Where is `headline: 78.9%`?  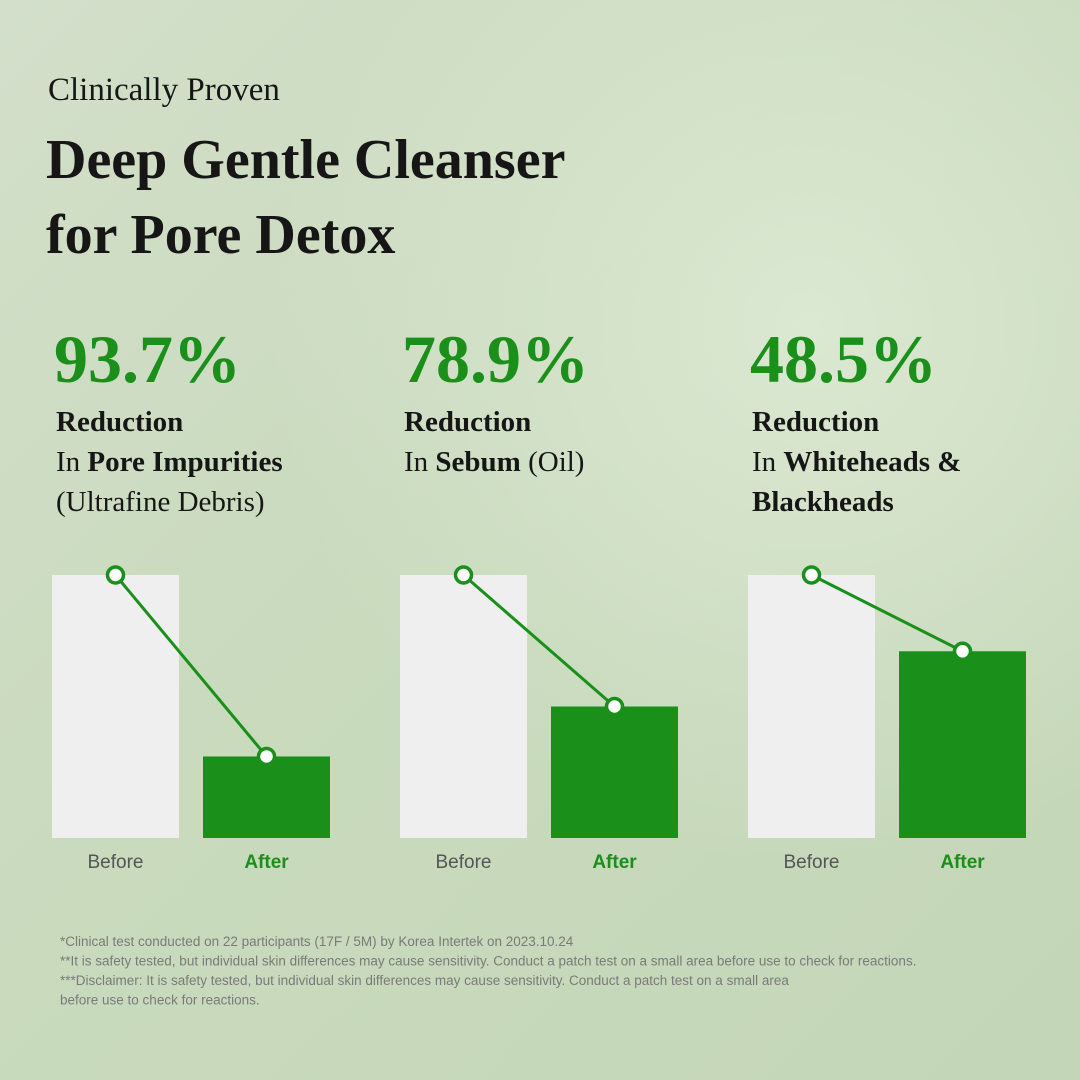 headline: 78.9% is located at coordinates (495, 359).